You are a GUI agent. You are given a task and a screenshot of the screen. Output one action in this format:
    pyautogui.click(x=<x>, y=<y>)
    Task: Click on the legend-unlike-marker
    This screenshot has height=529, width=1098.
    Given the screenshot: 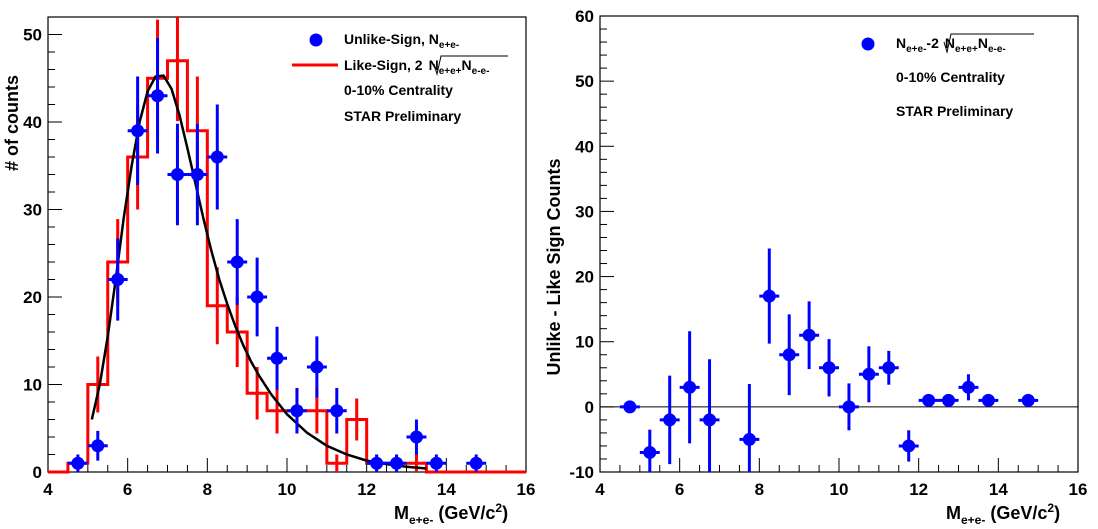 What is the action you would take?
    pyautogui.click(x=316, y=40)
    